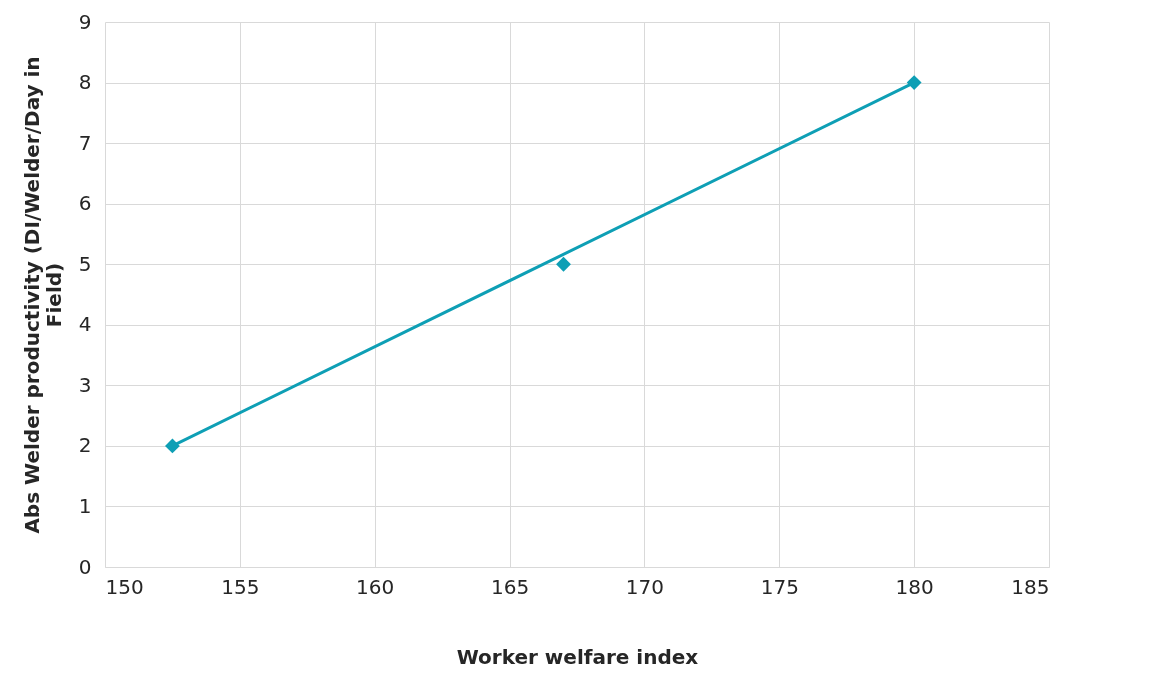 This screenshot has width=1160, height=682. I want to click on x-tick-label: 165, so click(510, 586).